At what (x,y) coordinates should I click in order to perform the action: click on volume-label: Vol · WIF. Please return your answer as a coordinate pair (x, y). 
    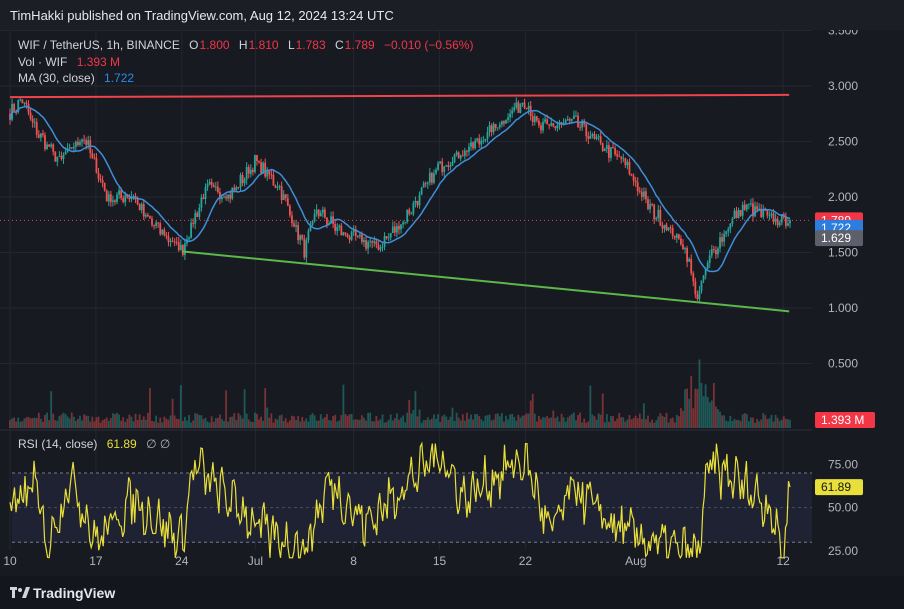
    Looking at the image, I should click on (43, 62).